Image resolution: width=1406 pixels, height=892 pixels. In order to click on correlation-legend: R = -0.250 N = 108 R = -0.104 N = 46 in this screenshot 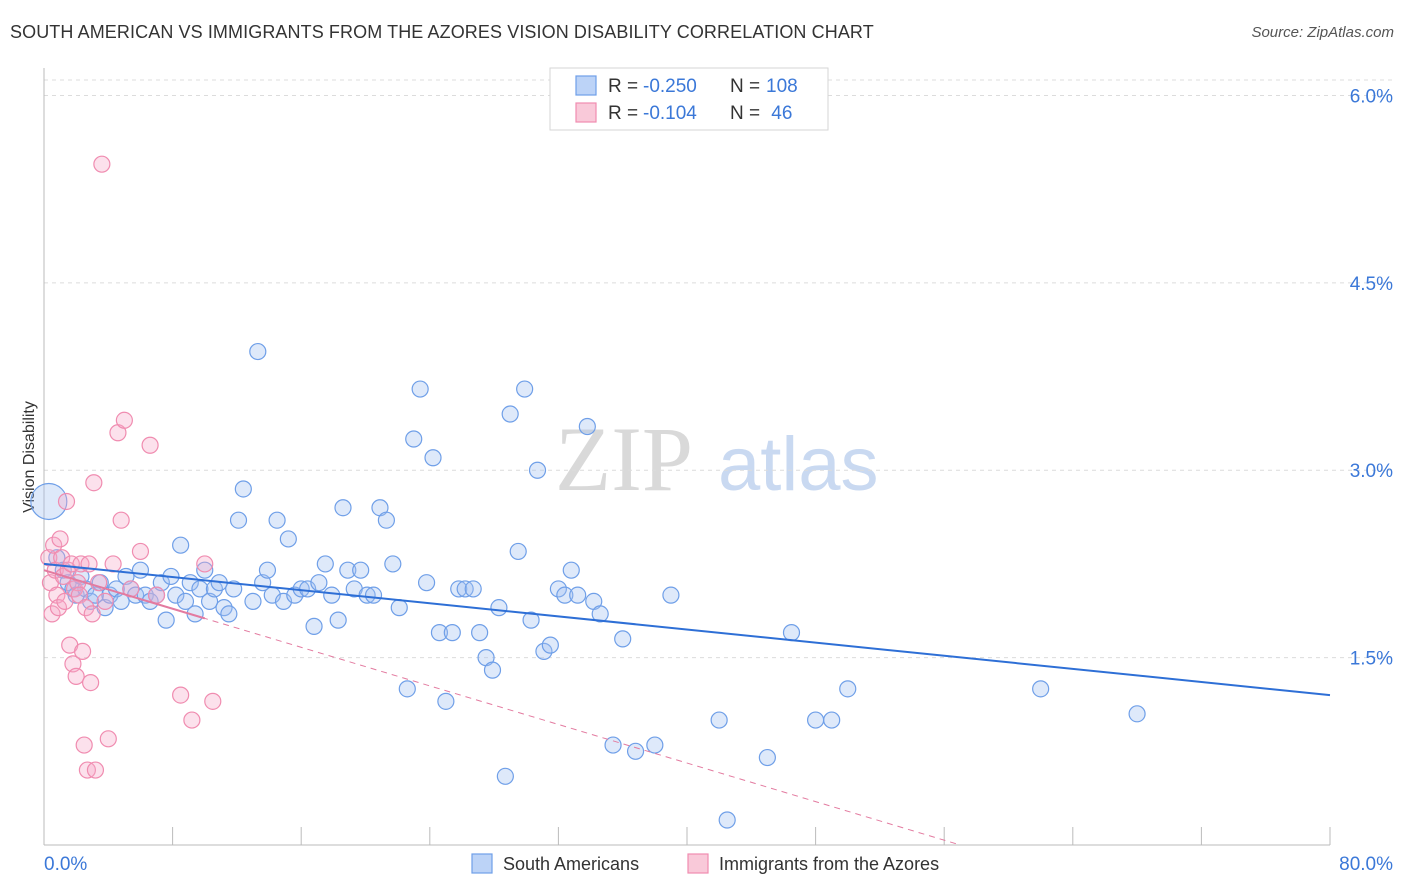, I will do `click(689, 99)`.